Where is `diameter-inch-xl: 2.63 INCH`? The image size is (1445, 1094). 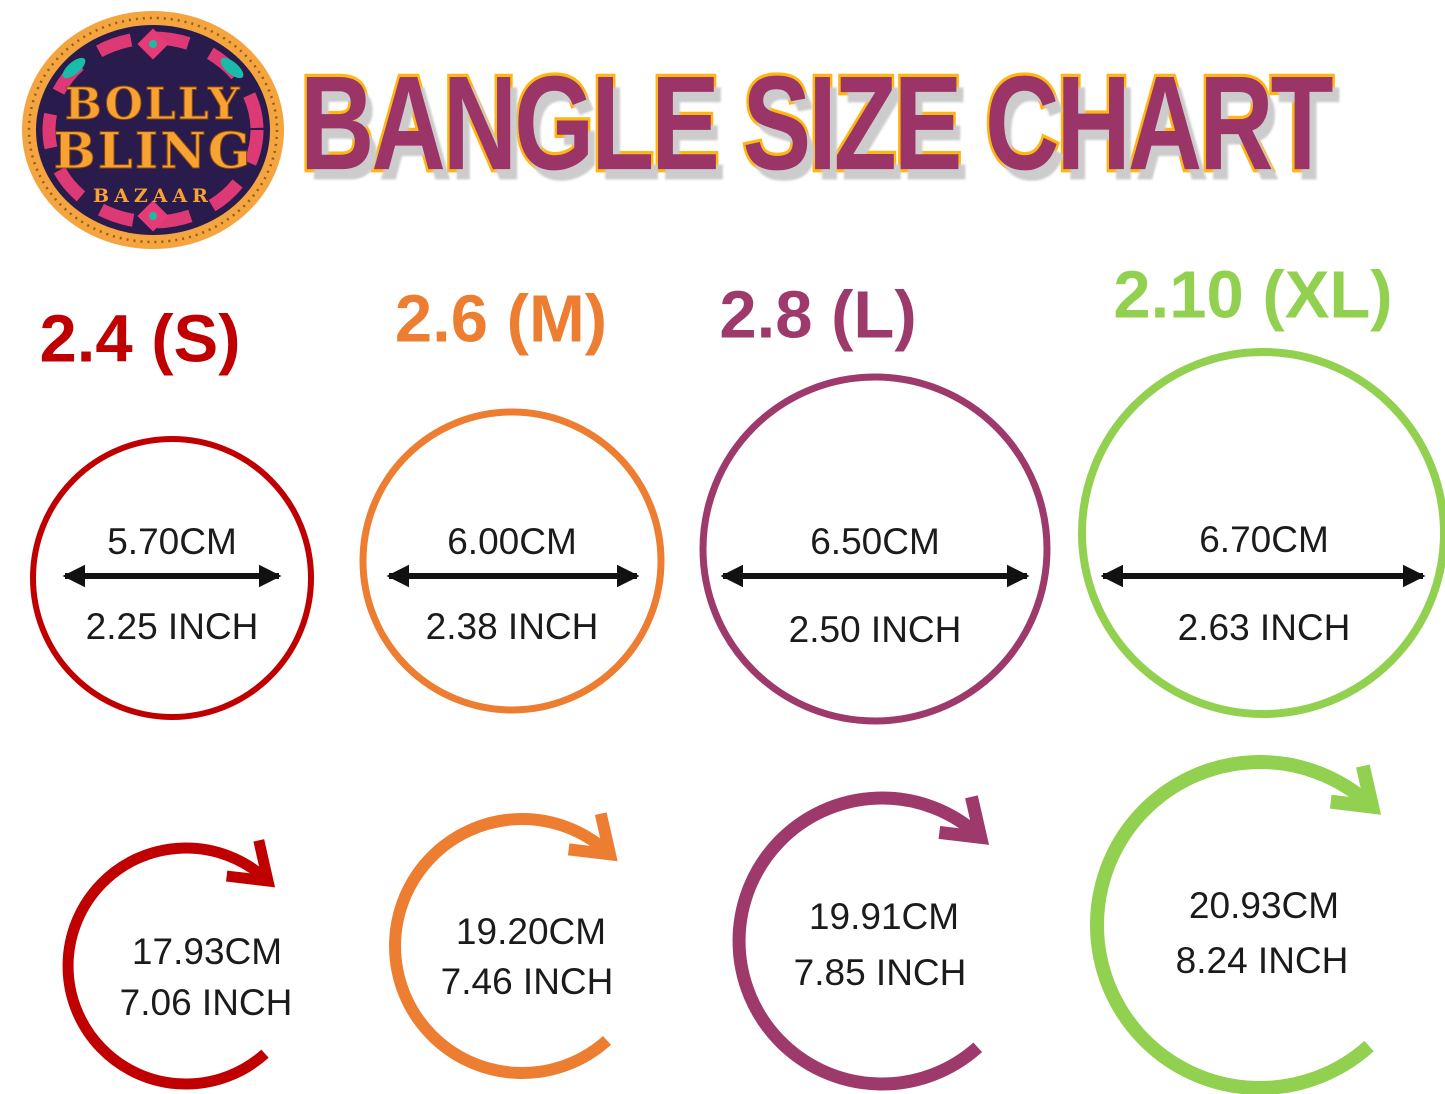 diameter-inch-xl: 2.63 INCH is located at coordinates (1264, 627).